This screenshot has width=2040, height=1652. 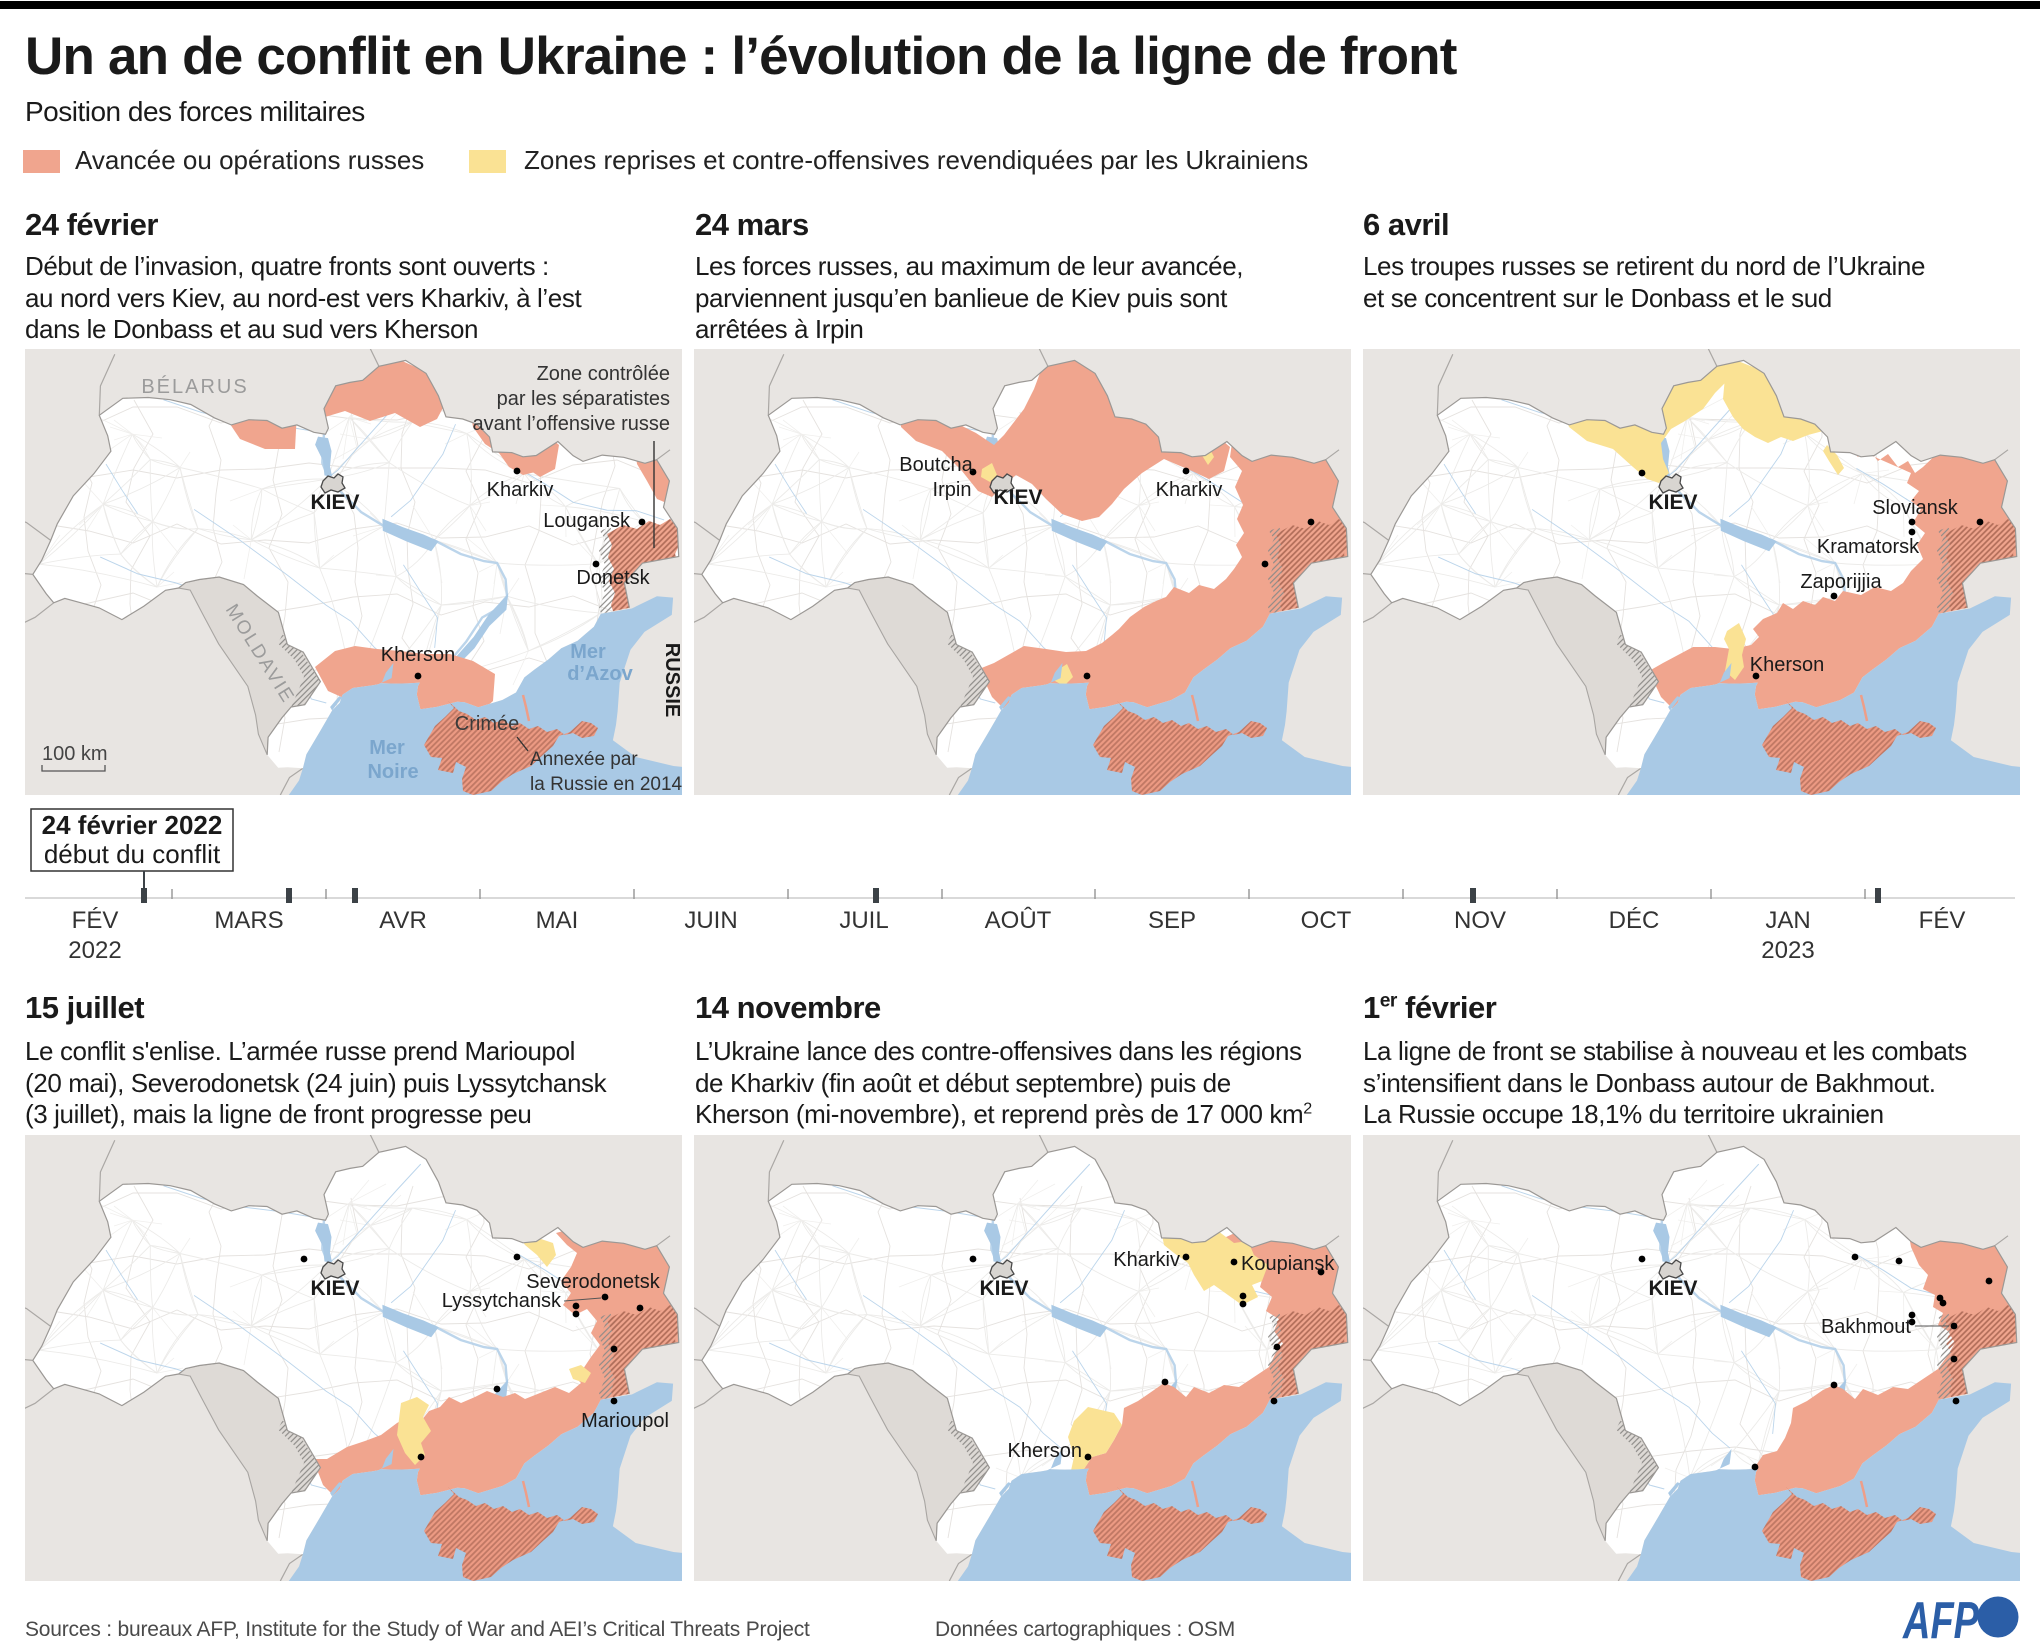 What do you see at coordinates (625, 1421) in the screenshot?
I see `svg-text: Marioupol` at bounding box center [625, 1421].